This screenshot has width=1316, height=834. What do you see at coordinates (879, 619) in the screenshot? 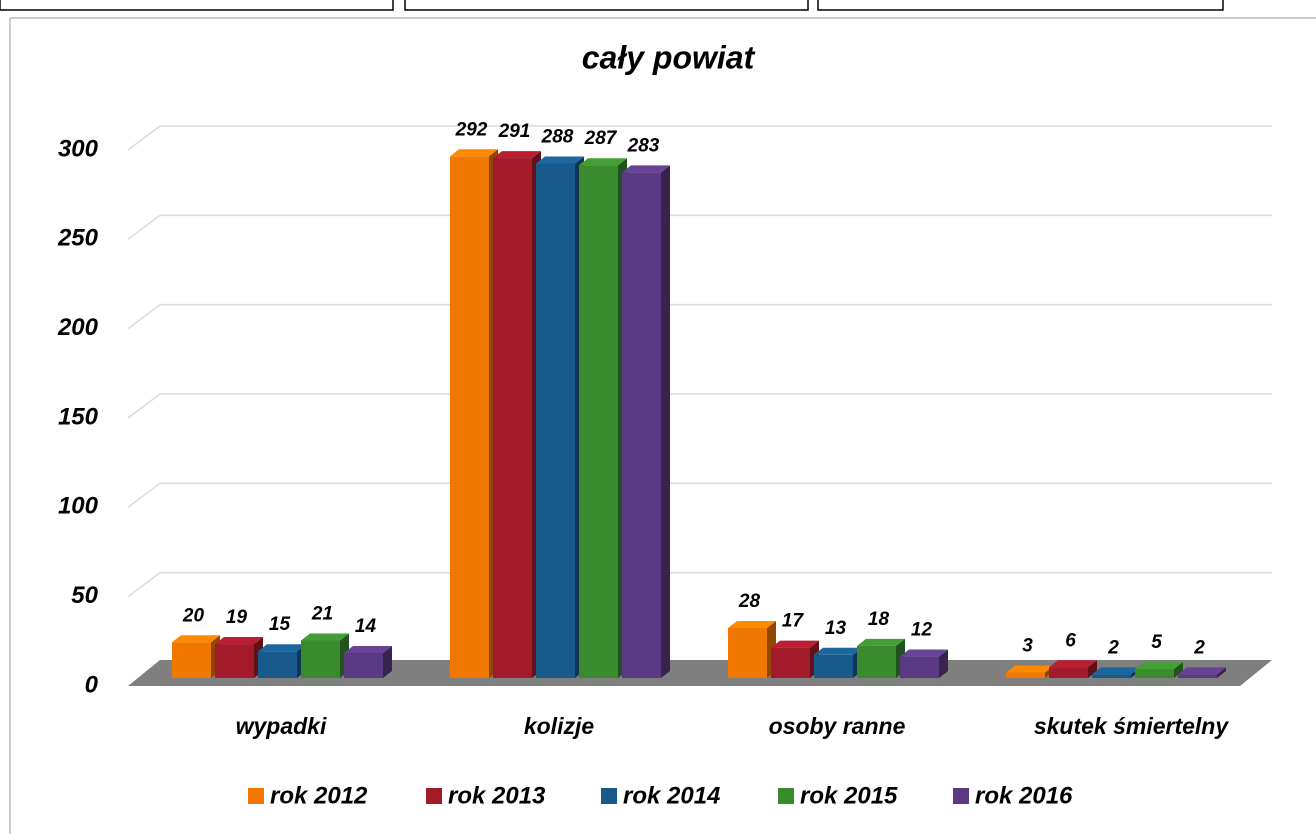
I see `data-label: 18` at bounding box center [879, 619].